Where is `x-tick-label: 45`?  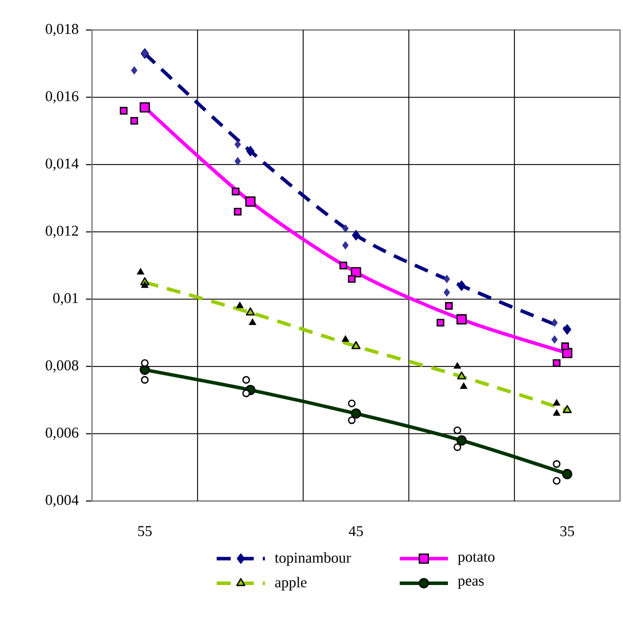 x-tick-label: 45 is located at coordinates (355, 531).